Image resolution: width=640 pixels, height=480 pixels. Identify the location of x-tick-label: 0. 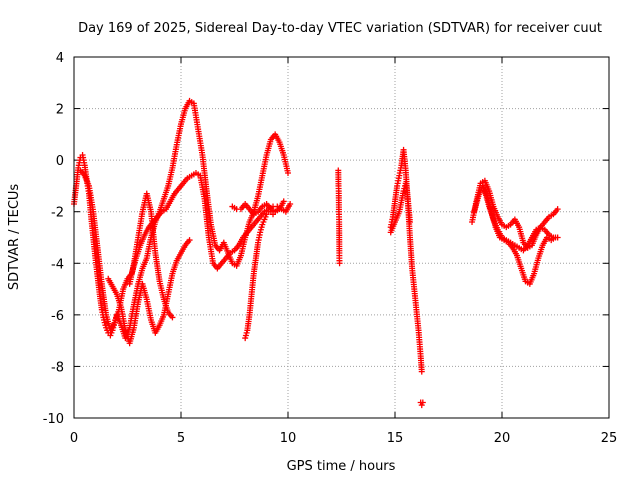
(74, 438).